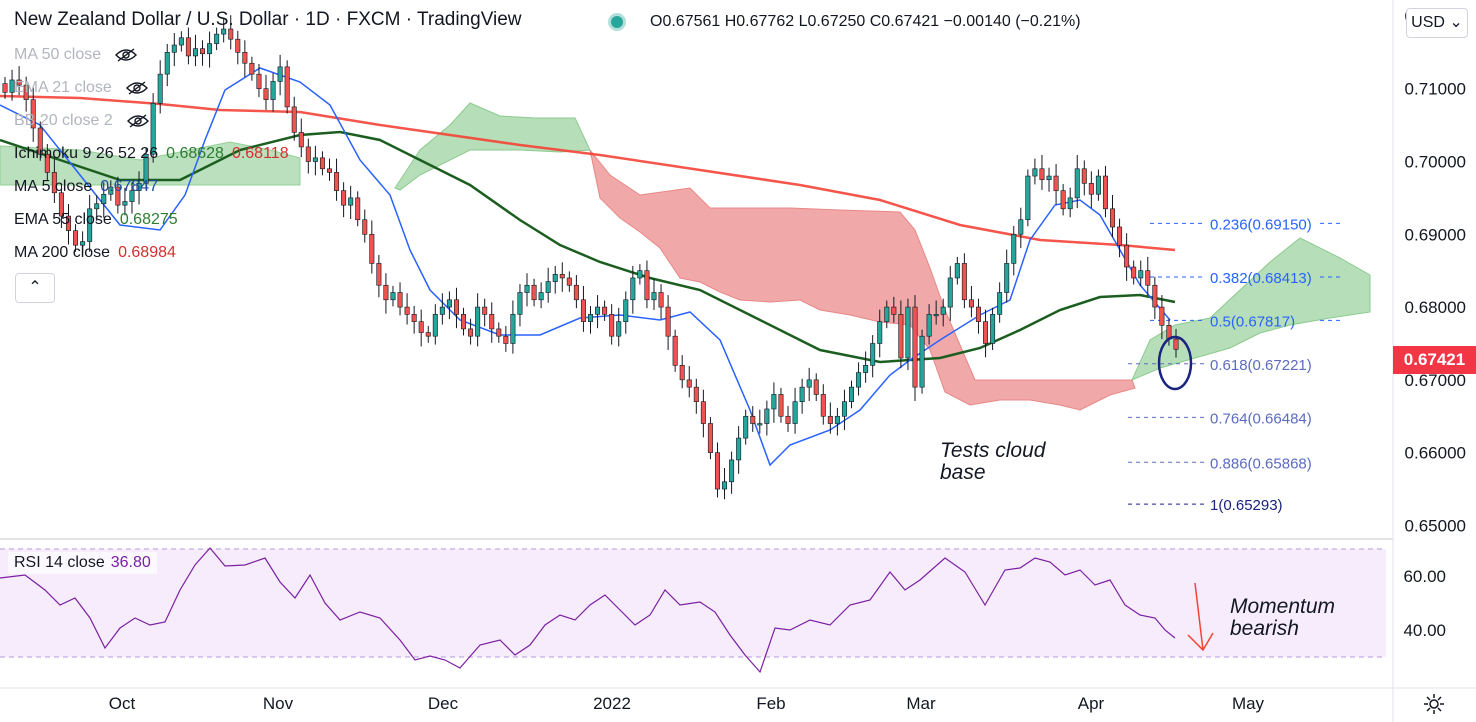  What do you see at coordinates (1437, 23) in the screenshot?
I see `currency-button: USD ⌄` at bounding box center [1437, 23].